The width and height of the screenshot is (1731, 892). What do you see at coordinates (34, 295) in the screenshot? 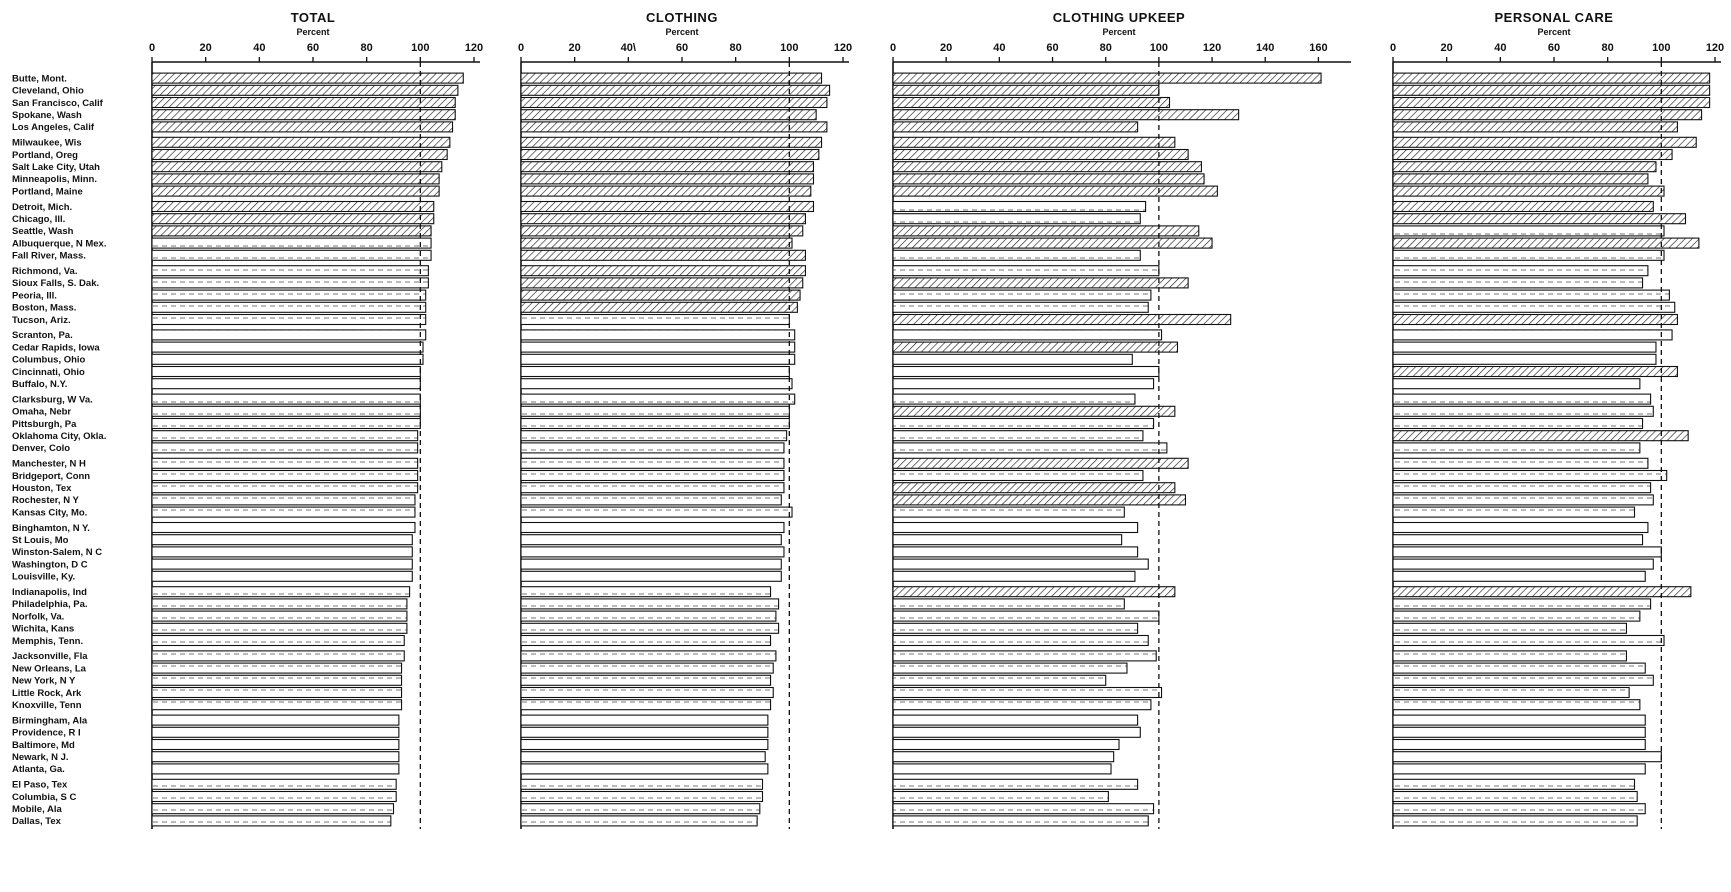
I see `city-label: Peoria, Ill.` at bounding box center [34, 295].